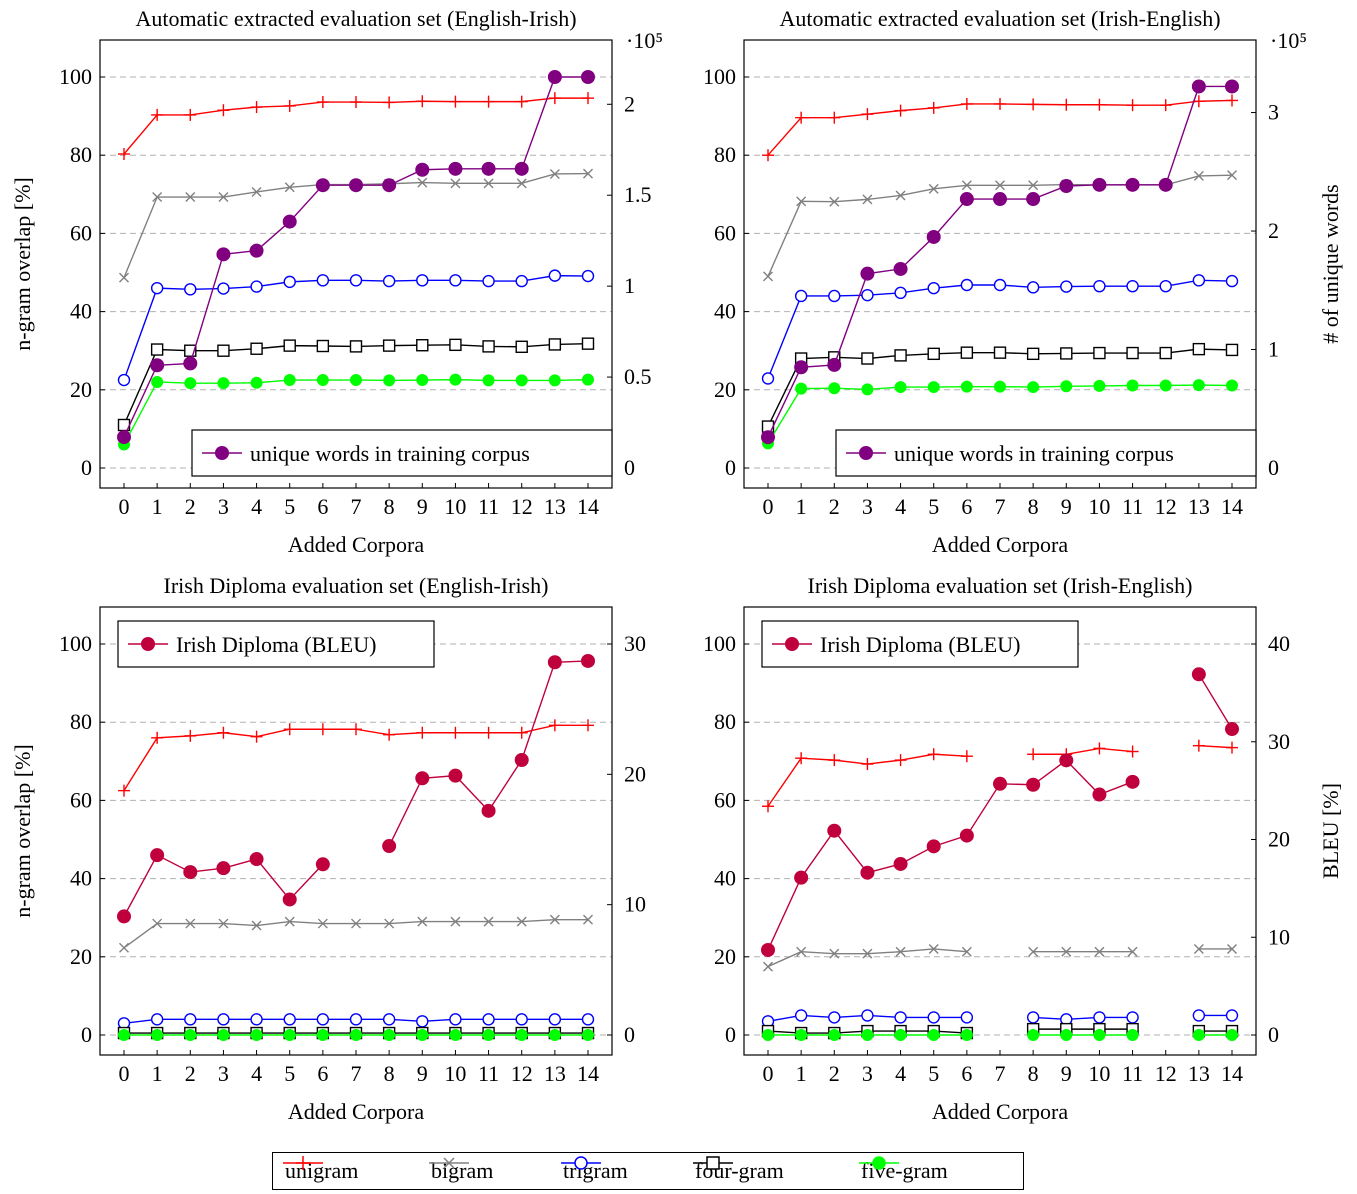 Image resolution: width=1357 pixels, height=1194 pixels. Describe the element at coordinates (713, 1163) in the screenshot. I see `legend-marker-four-gram` at that location.